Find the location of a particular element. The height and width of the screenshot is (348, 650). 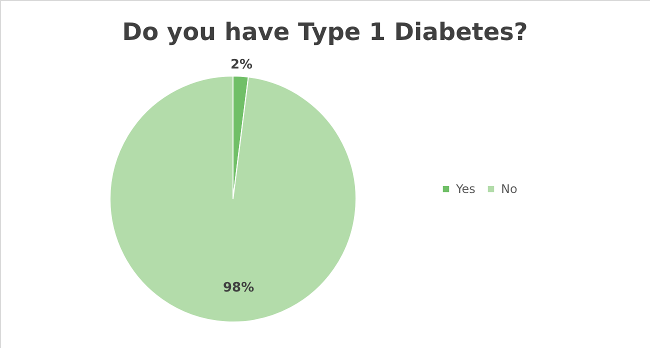

legend-label: Yes is located at coordinates (465, 189).